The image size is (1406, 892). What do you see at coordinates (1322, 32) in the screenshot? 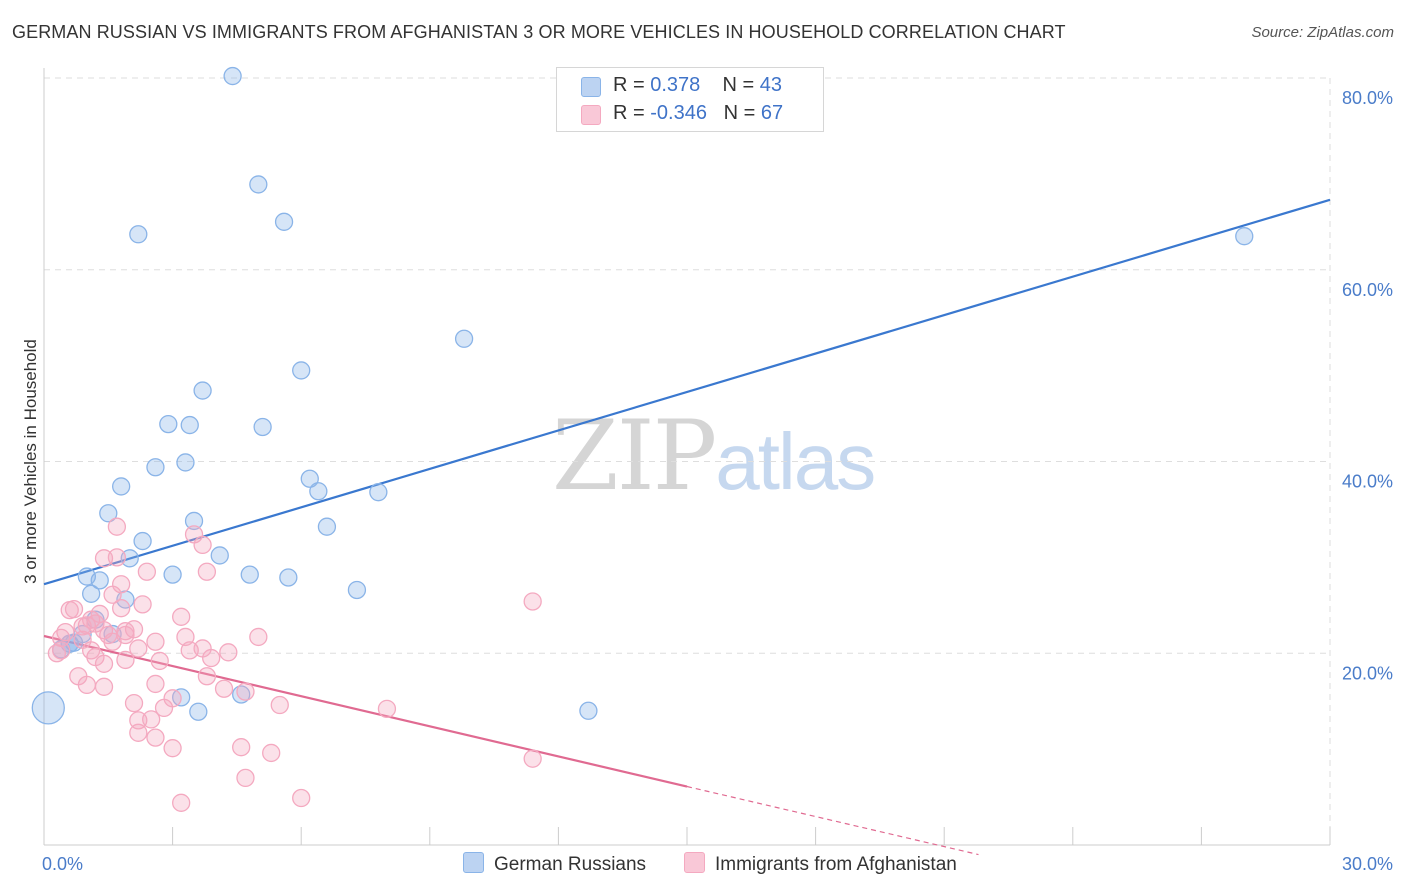
I see `source-credit: Source: ZipAtlas.com` at bounding box center [1322, 32].